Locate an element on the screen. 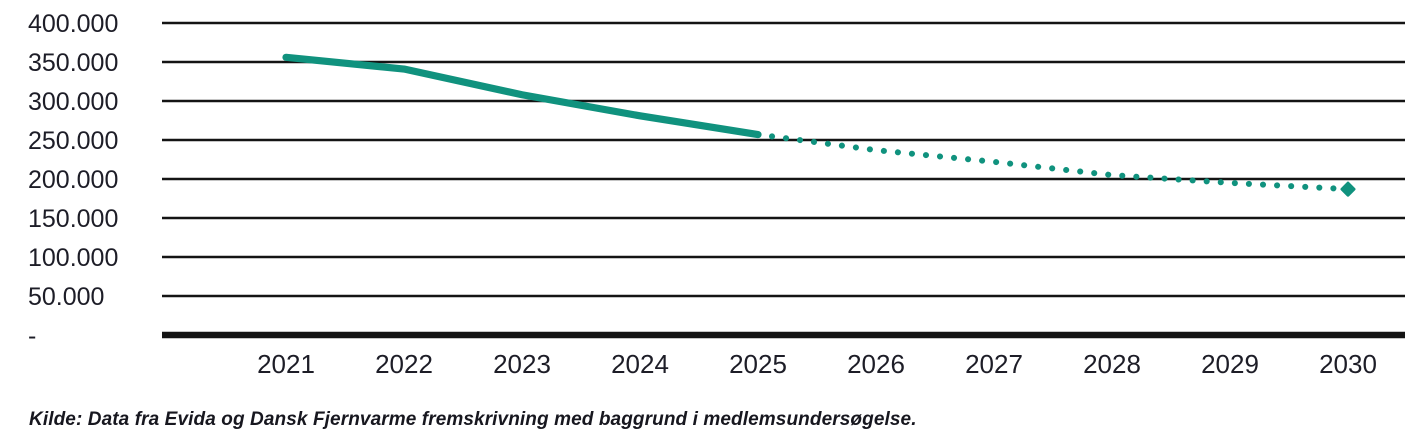 The width and height of the screenshot is (1420, 446). ytick-label: - is located at coordinates (32, 336).